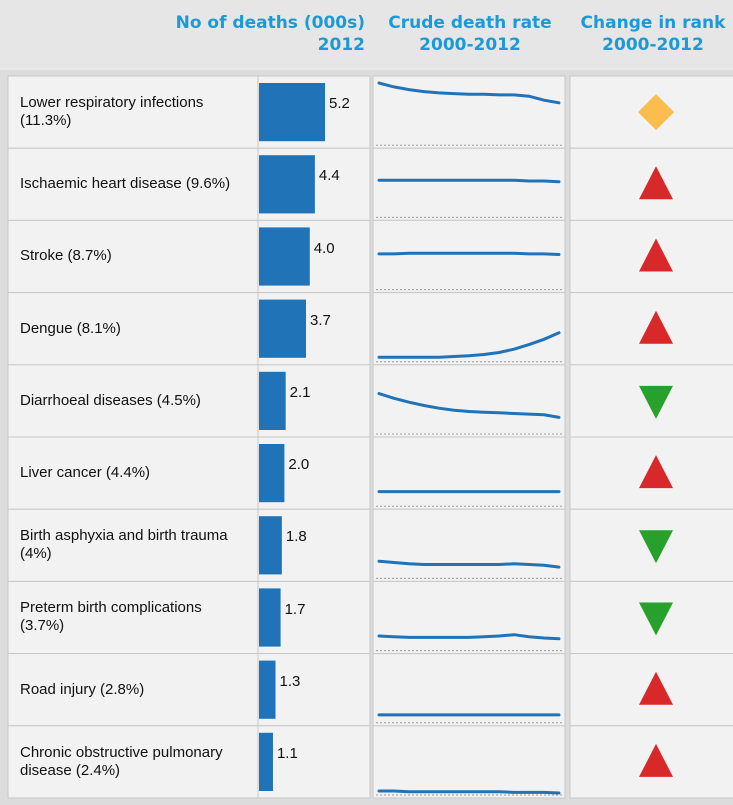 The height and width of the screenshot is (805, 733). I want to click on value-label: 1.7, so click(295, 609).